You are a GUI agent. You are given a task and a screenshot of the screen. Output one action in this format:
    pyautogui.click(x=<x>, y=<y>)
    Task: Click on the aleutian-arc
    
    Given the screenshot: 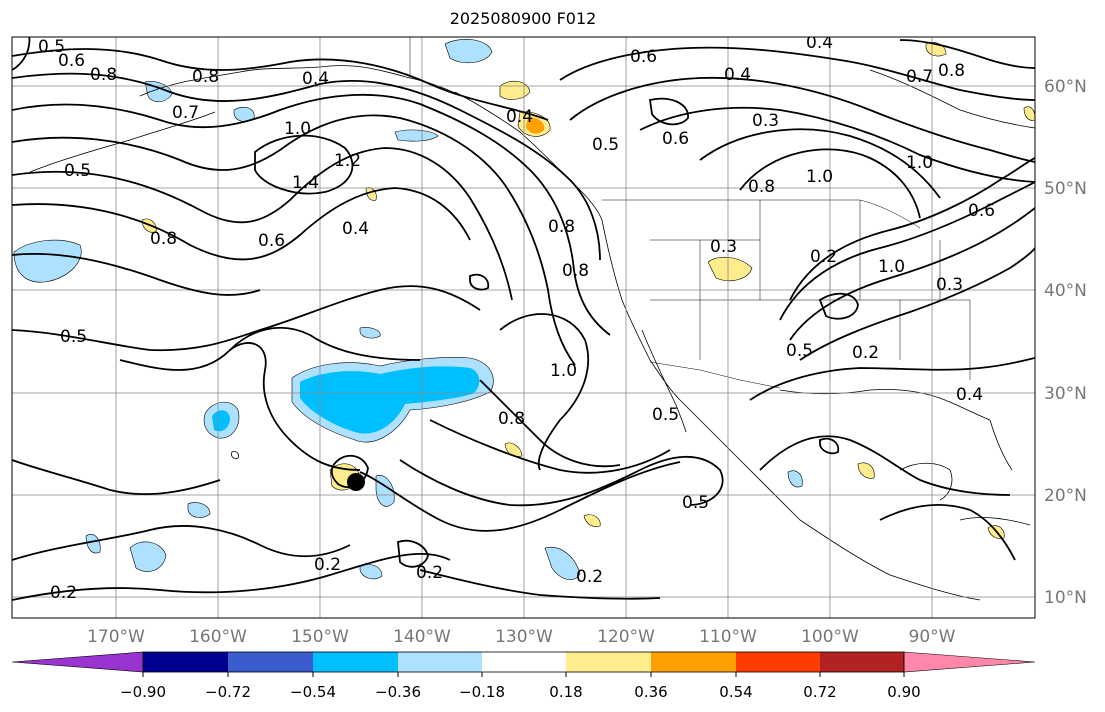 What is the action you would take?
    pyautogui.click(x=122, y=142)
    